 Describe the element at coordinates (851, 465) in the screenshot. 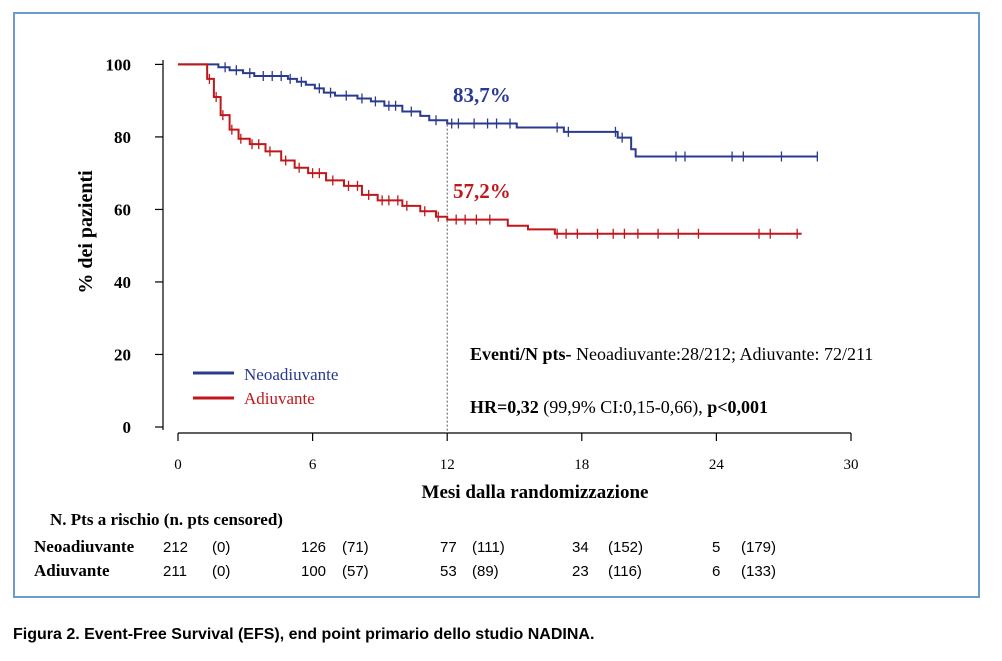

I see `x-tick-label: 30` at that location.